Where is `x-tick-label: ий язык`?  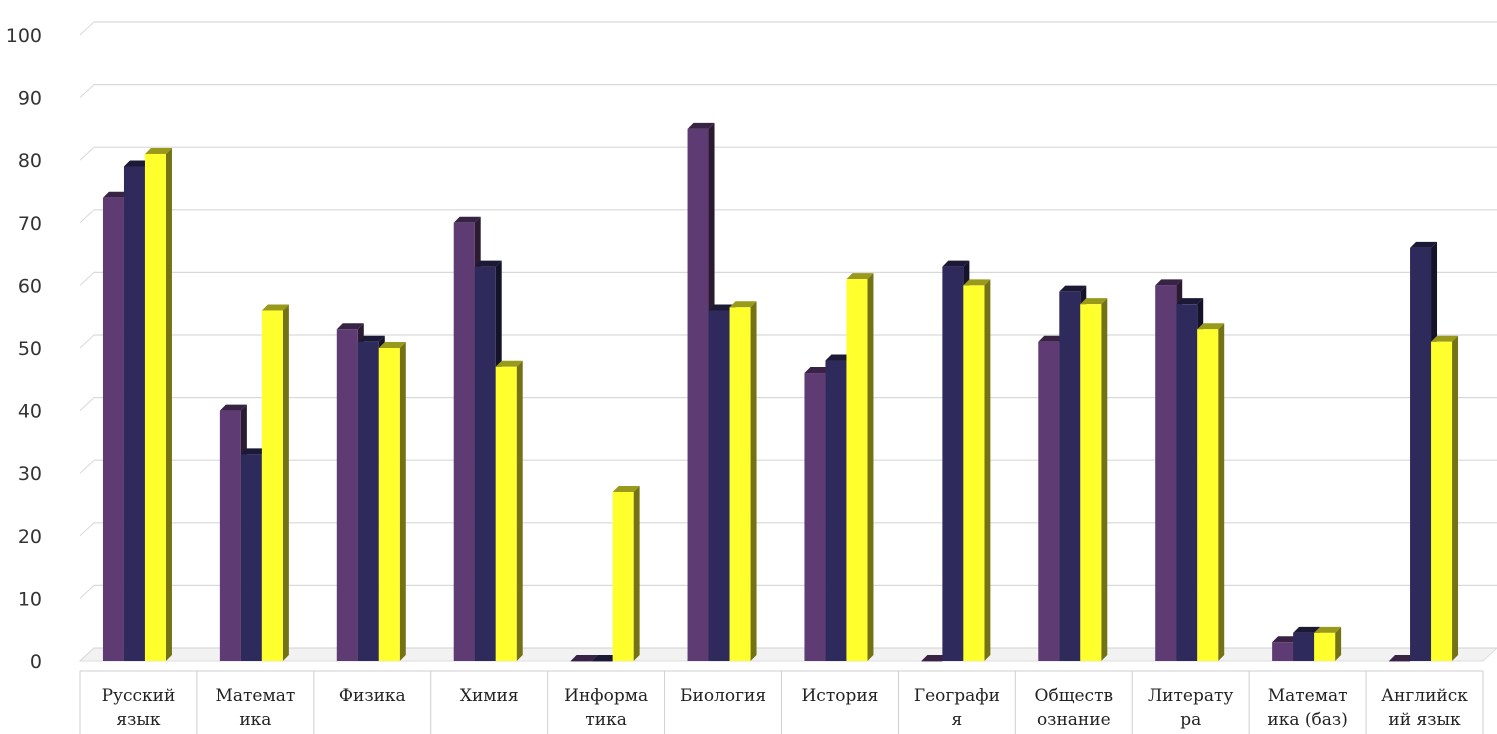
x-tick-label: ий язык is located at coordinates (1424, 720).